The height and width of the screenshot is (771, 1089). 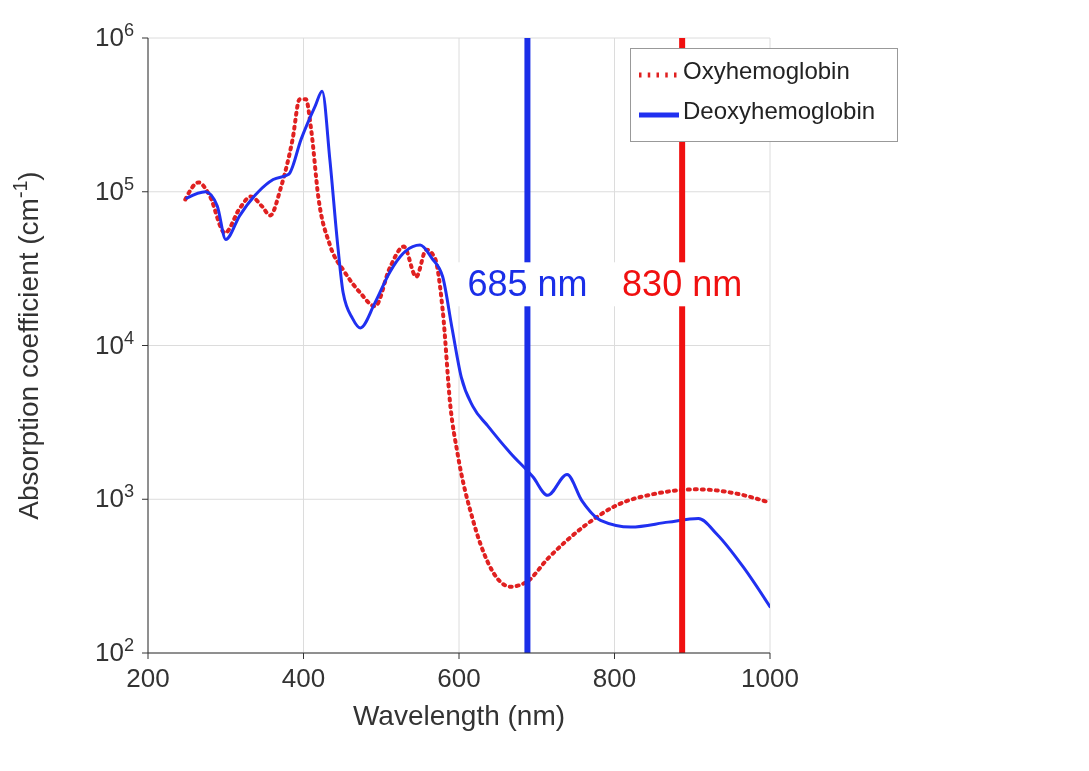 What do you see at coordinates (779, 111) in the screenshot?
I see `legend-label: Deoxyhemoglobin` at bounding box center [779, 111].